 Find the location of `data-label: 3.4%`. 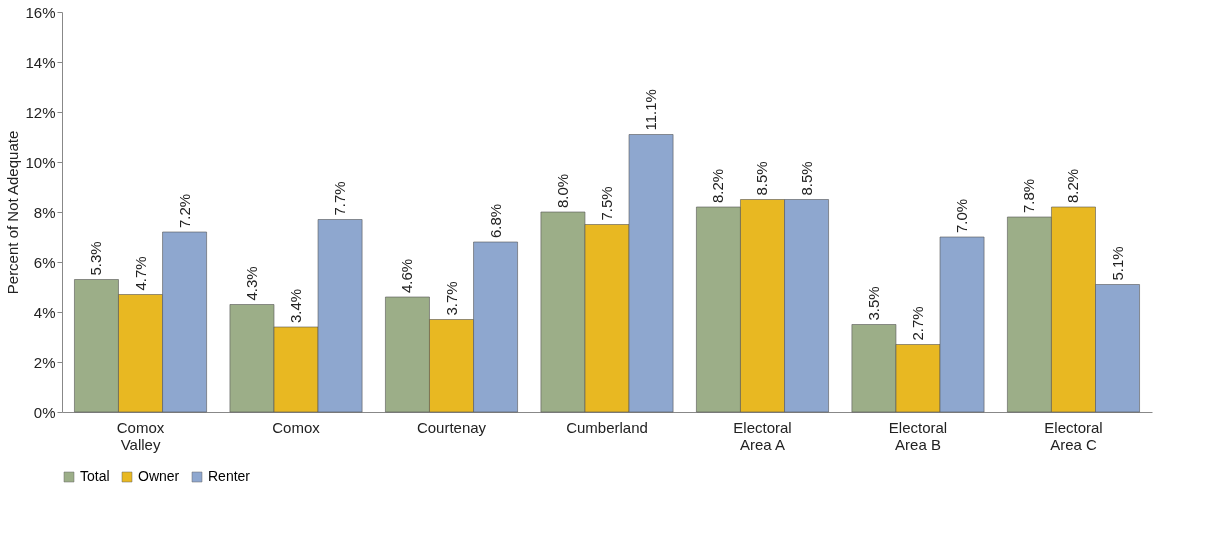

data-label: 3.4% is located at coordinates (296, 305).